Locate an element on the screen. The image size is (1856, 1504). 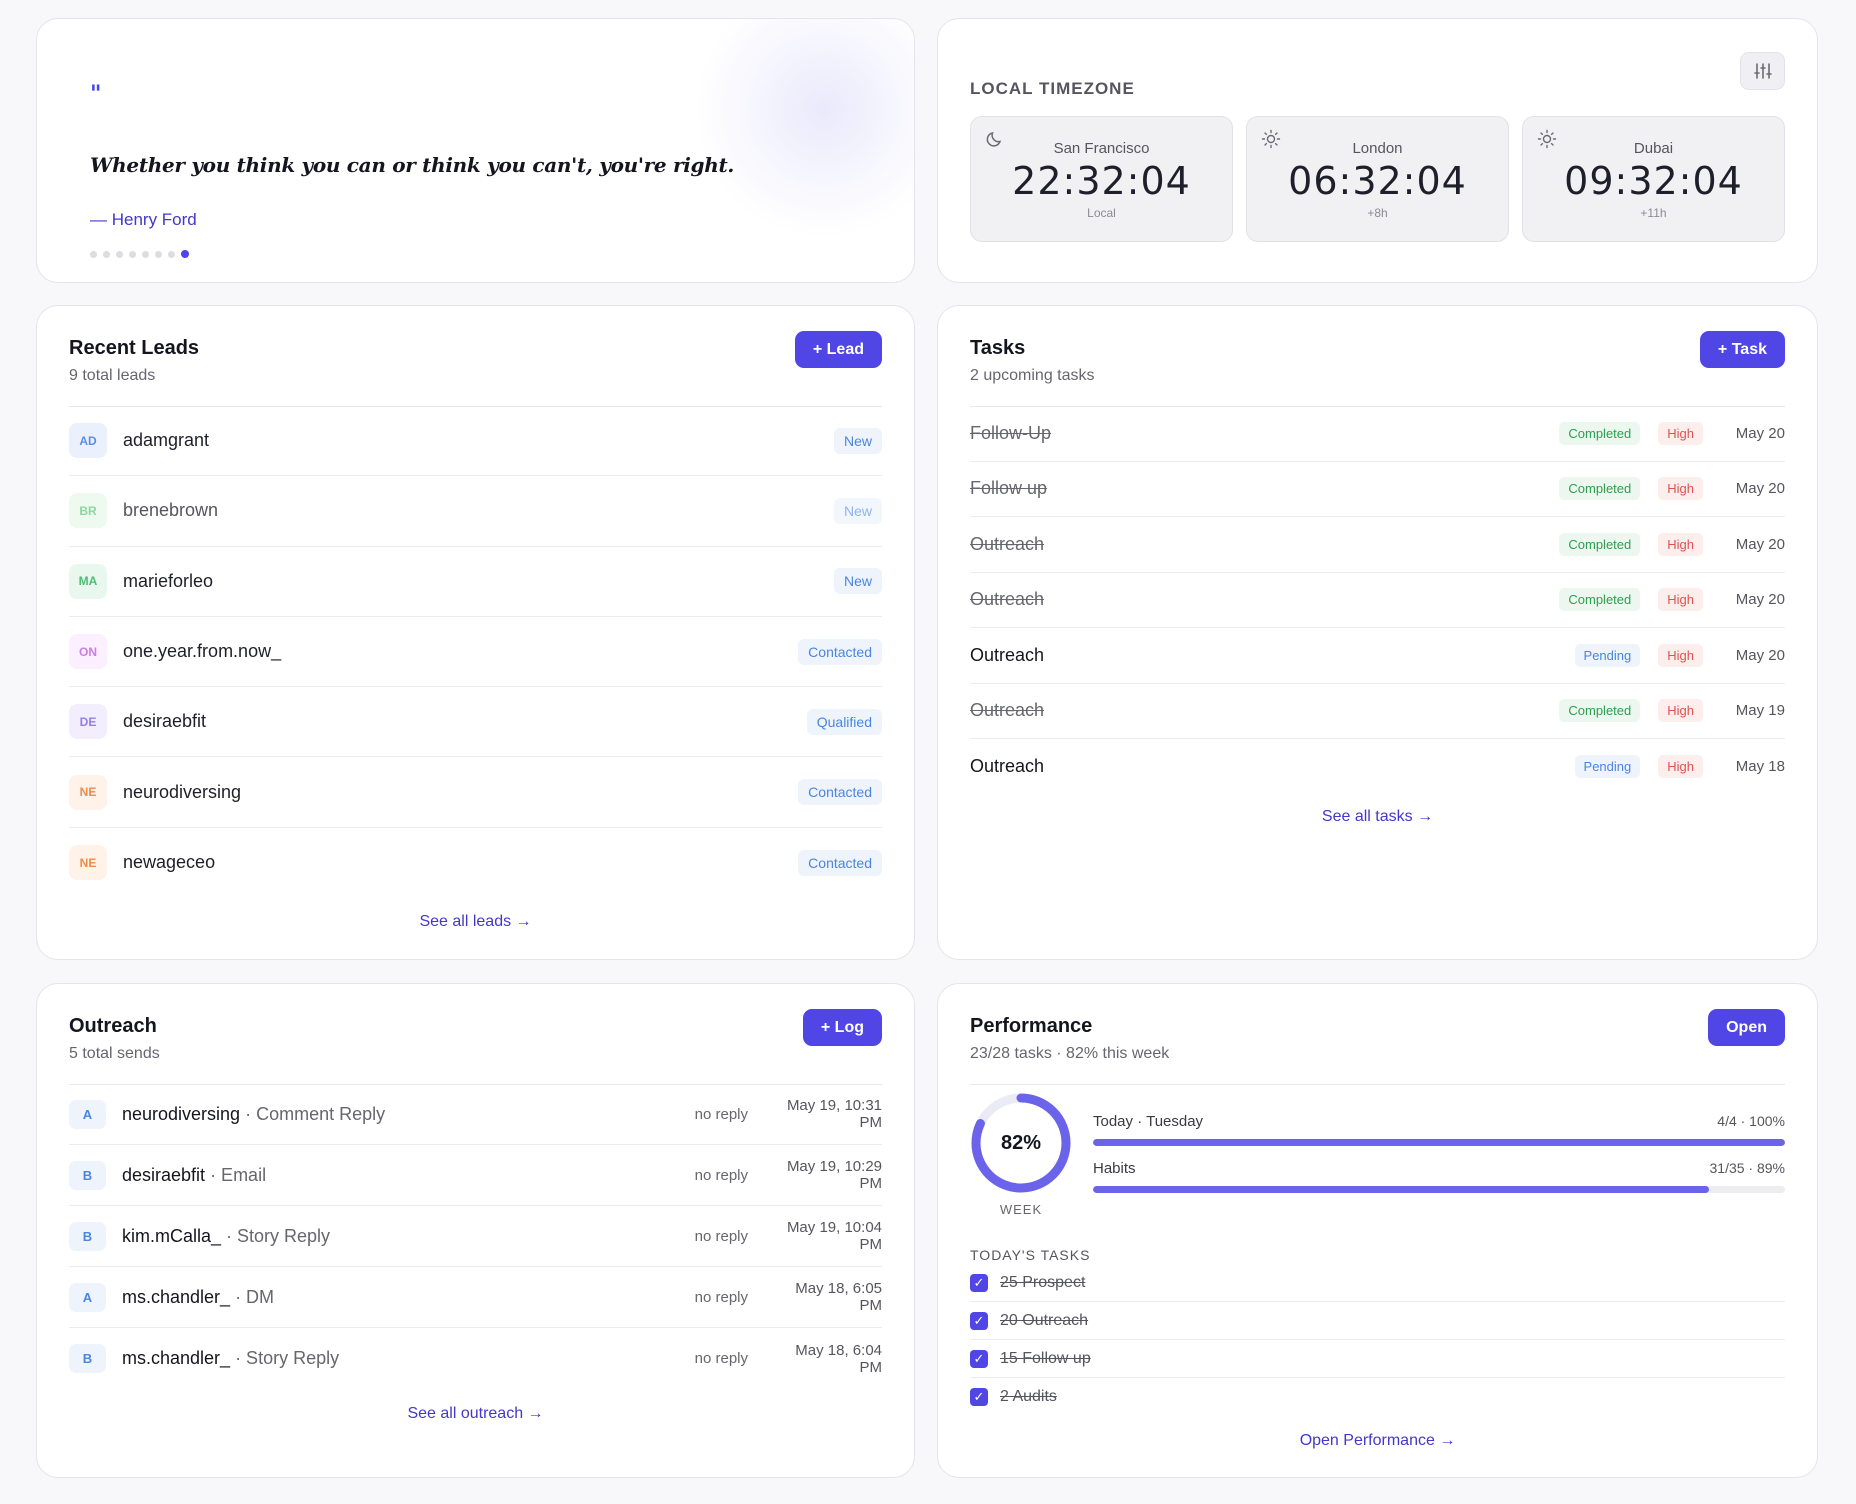
clock-city: London is located at coordinates (1377, 148).